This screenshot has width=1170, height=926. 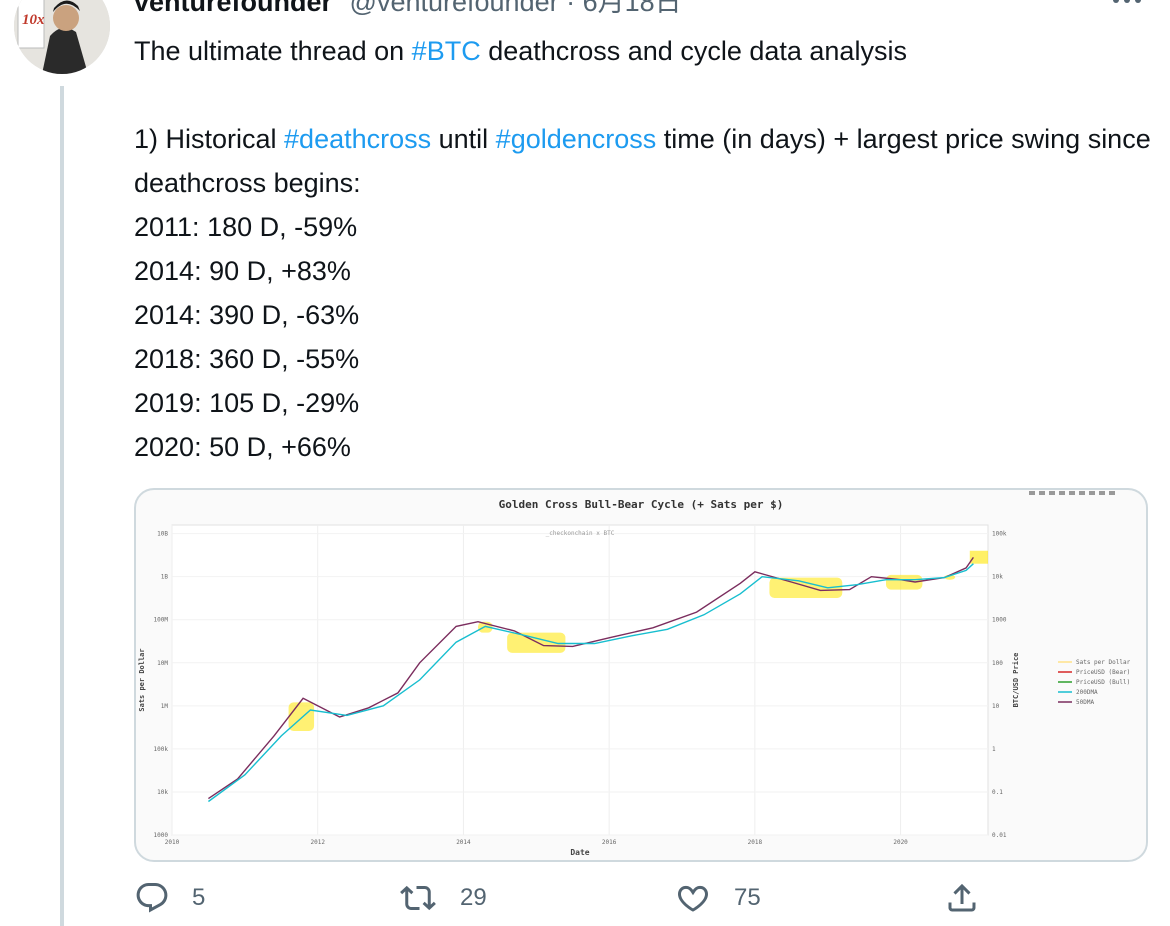 What do you see at coordinates (463, 842) in the screenshot?
I see `x-tick-label: 2014` at bounding box center [463, 842].